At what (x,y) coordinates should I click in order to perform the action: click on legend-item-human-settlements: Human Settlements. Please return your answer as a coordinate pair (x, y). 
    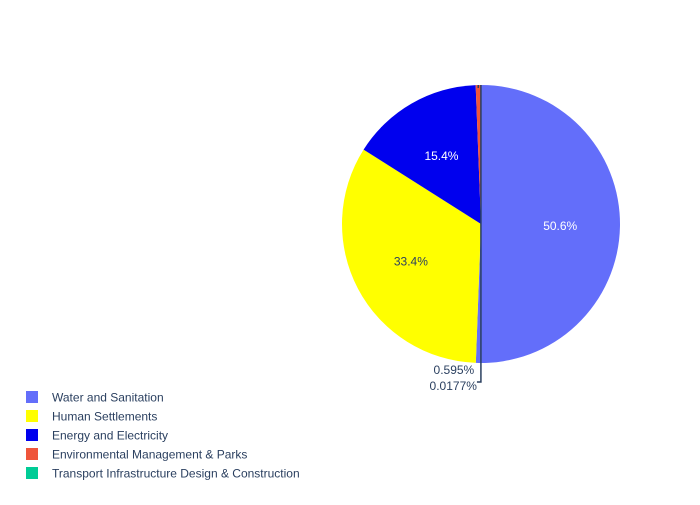
    Looking at the image, I should click on (91, 417).